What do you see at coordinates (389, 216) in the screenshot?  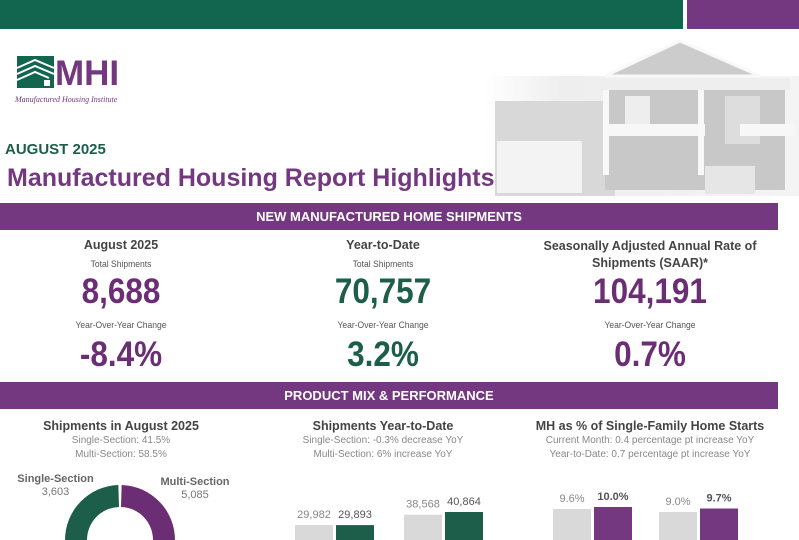 I see `section-band-shipments: NEW MANUFACTURED HOME SHIPMENTS` at bounding box center [389, 216].